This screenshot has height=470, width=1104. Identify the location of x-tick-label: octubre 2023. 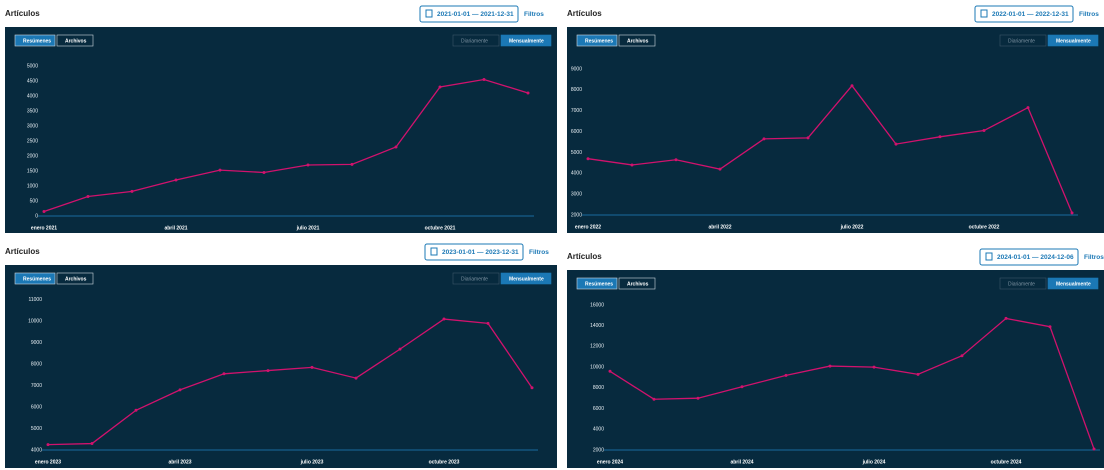
(444, 462).